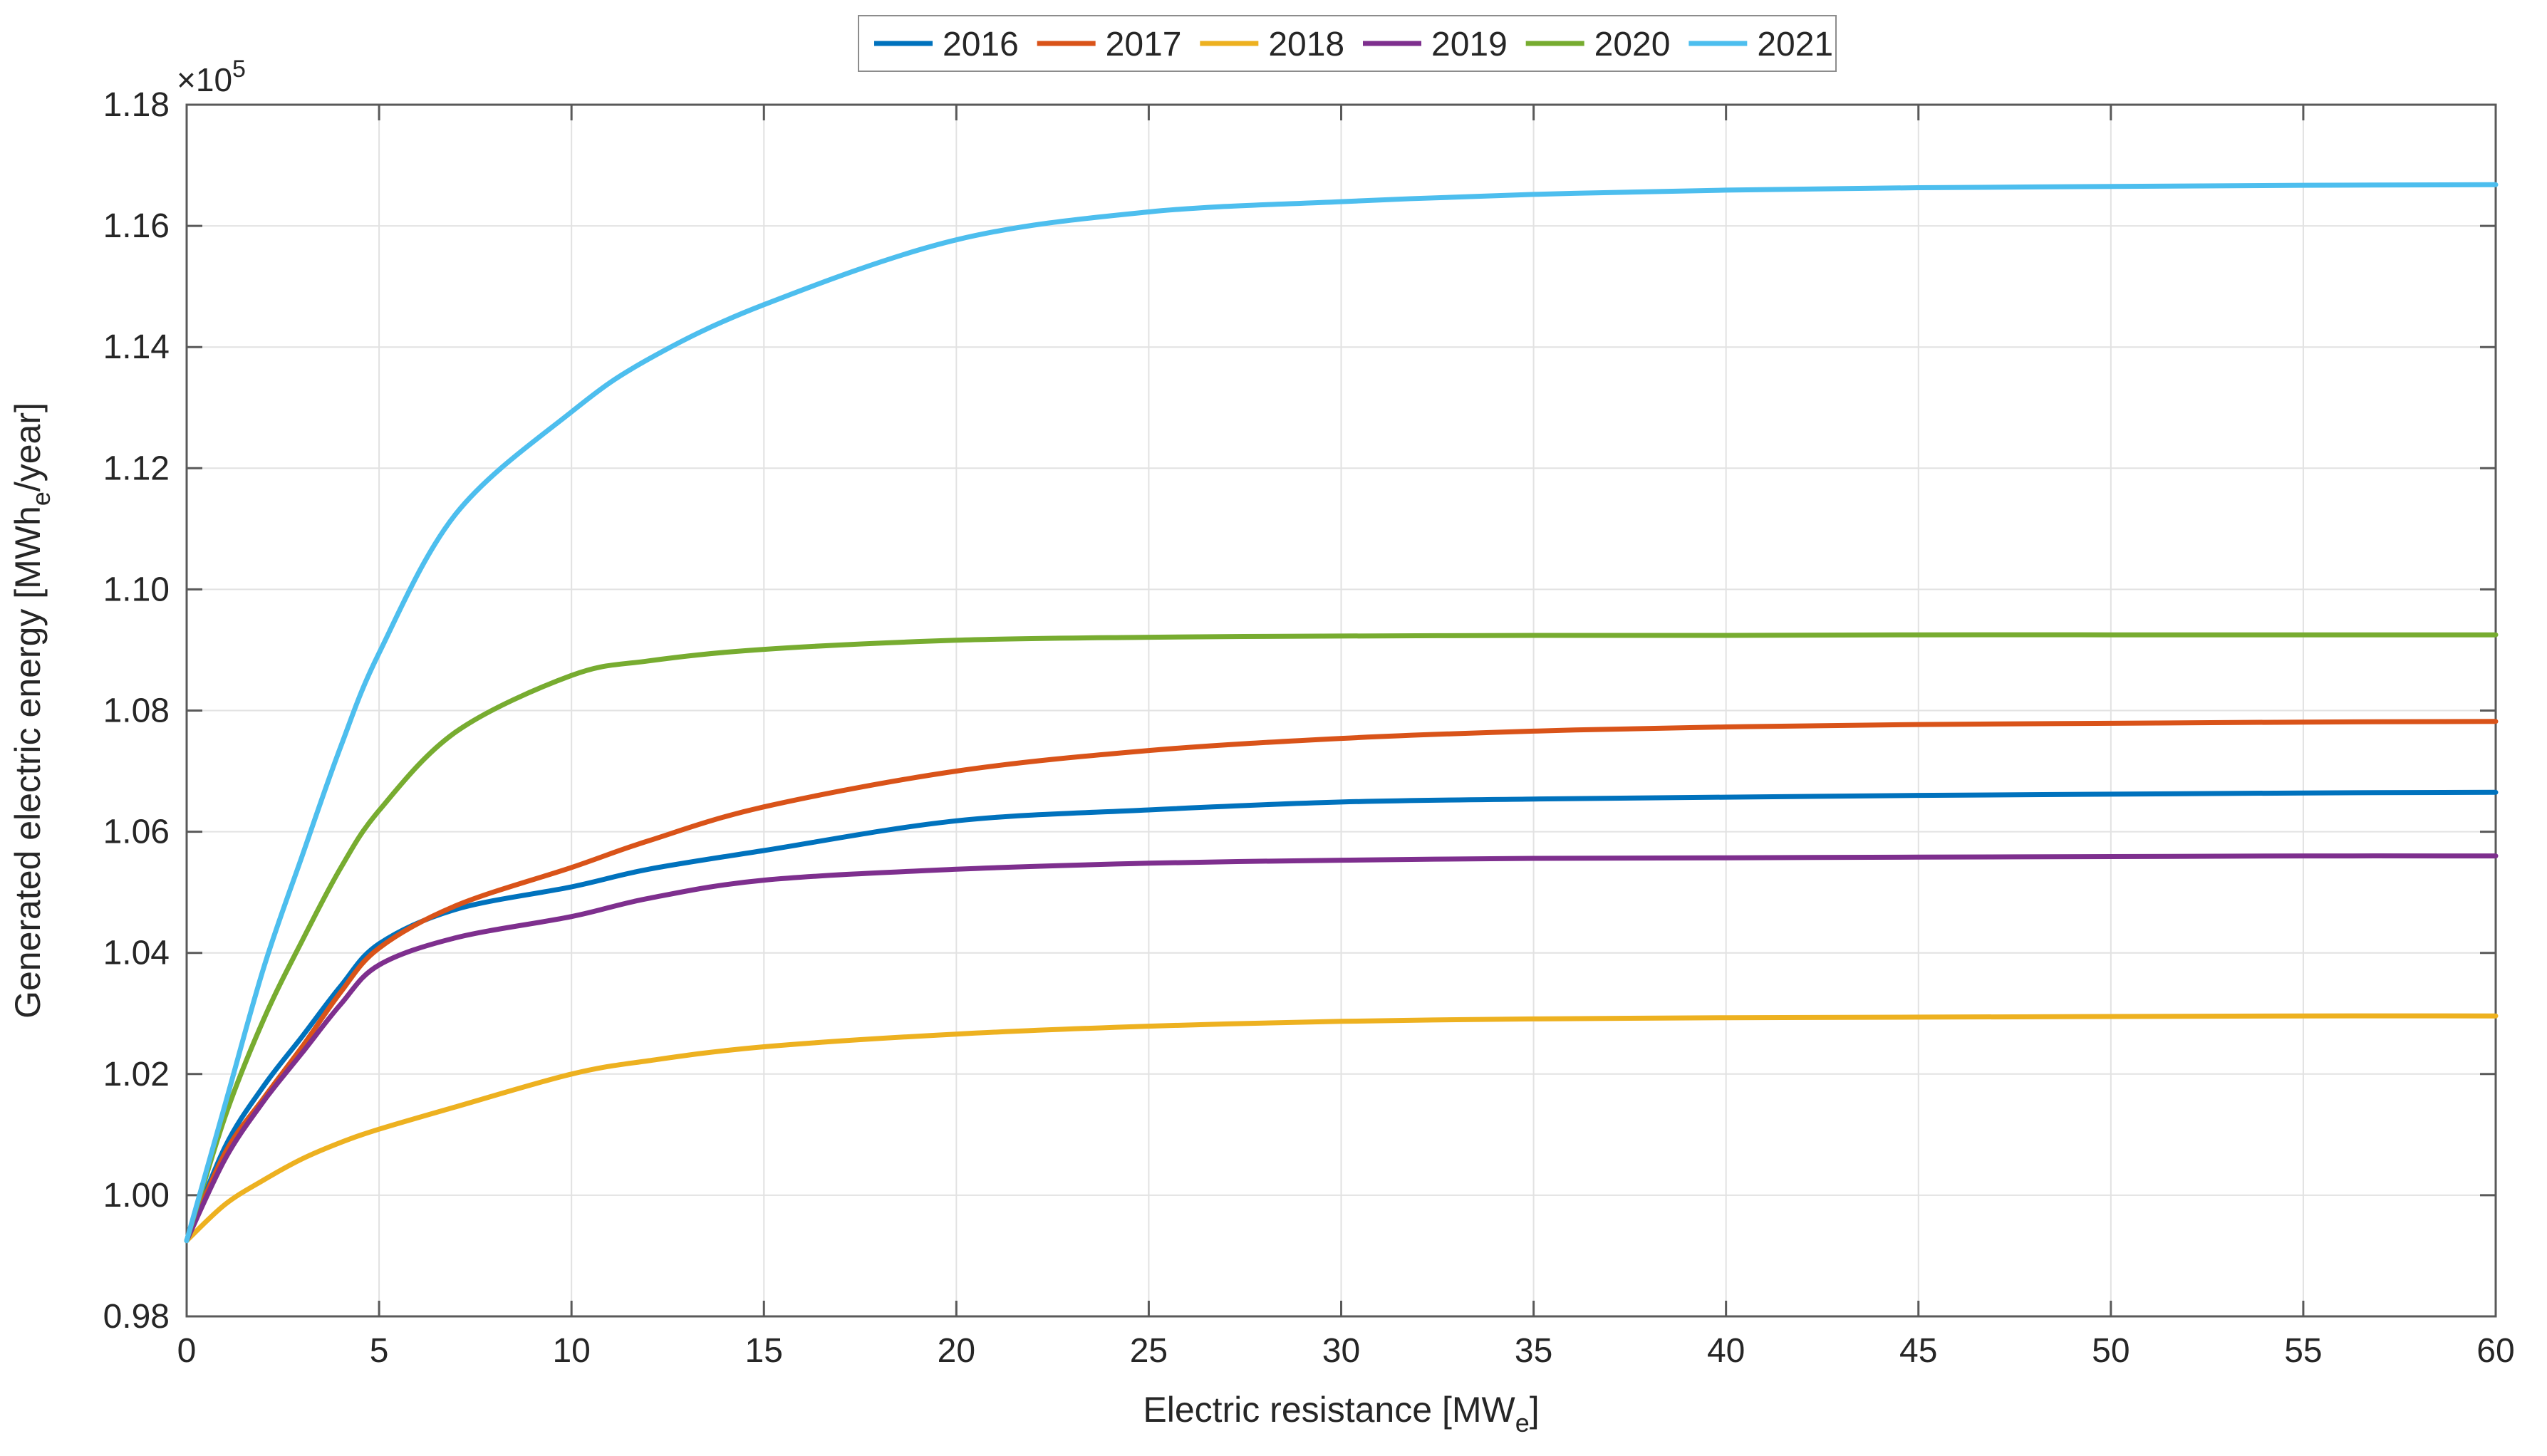 Image resolution: width=2547 pixels, height=1456 pixels. I want to click on x-tick-label: 20, so click(956, 1351).